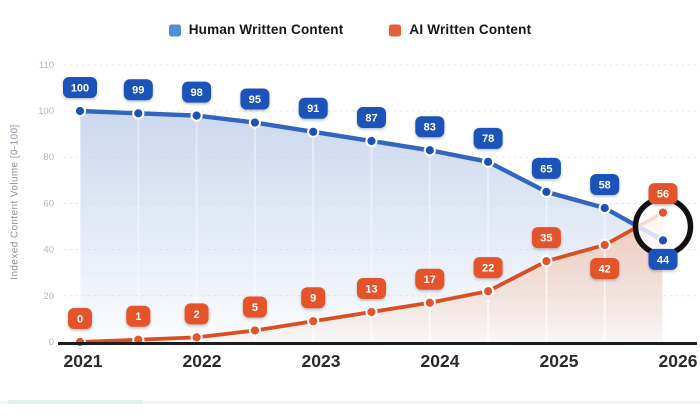 The image size is (700, 420). I want to click on ai-legend-swatch, so click(395, 30).